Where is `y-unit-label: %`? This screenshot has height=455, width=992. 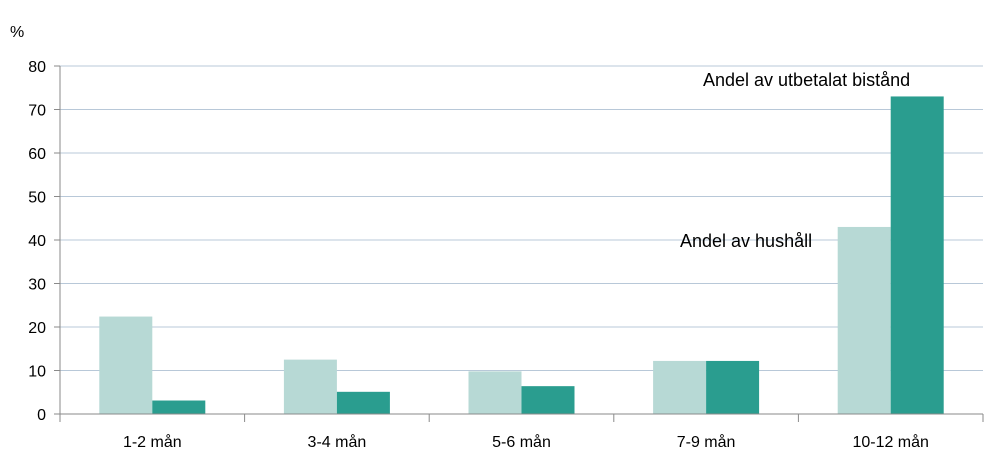 y-unit-label: % is located at coordinates (17, 32).